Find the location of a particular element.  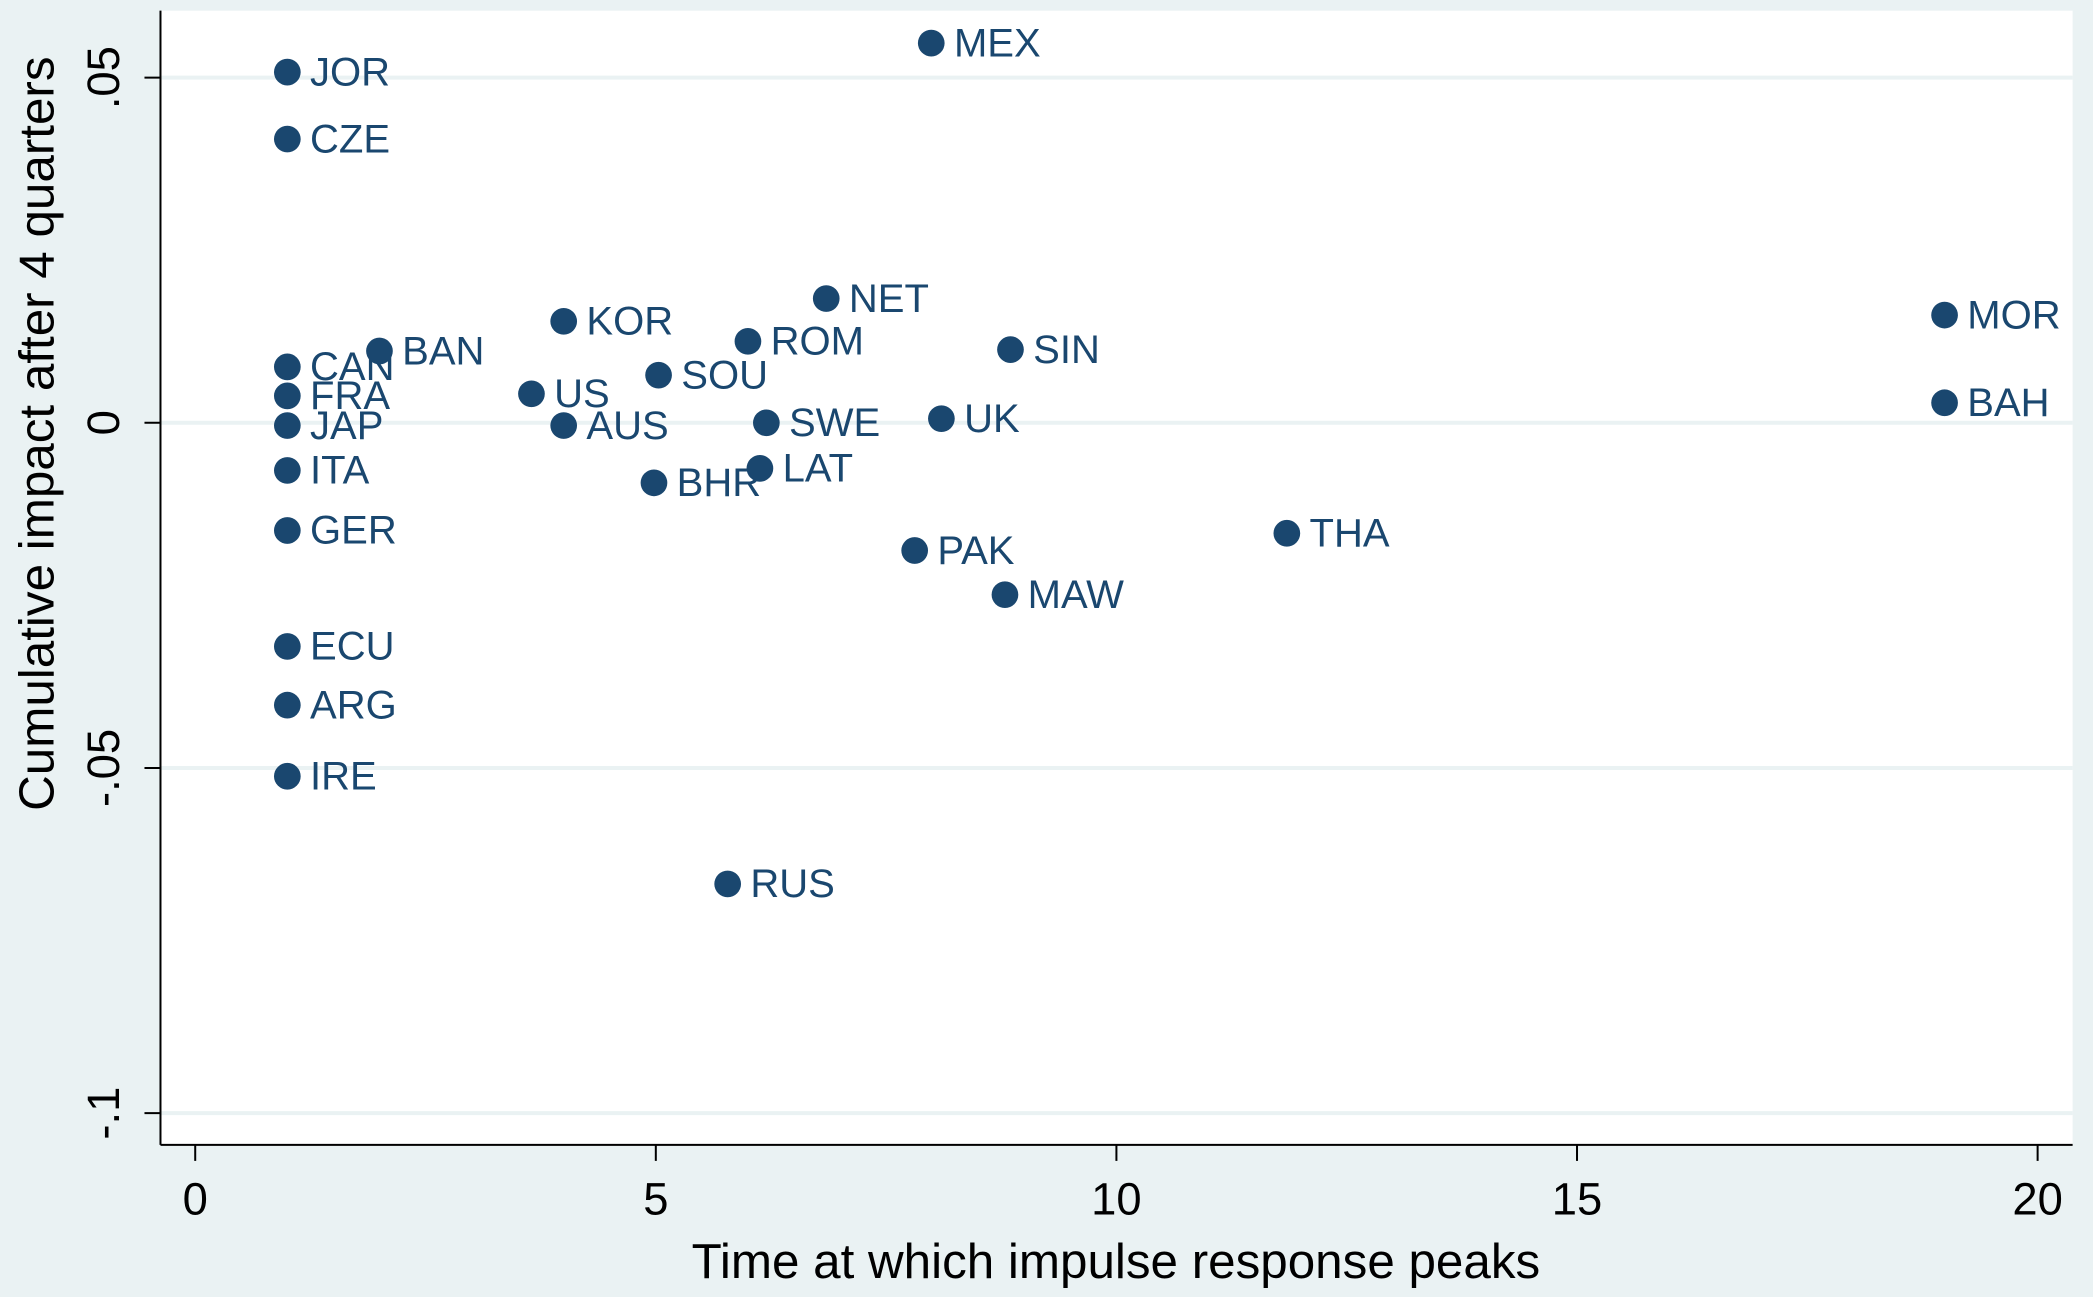

point-label: MOR is located at coordinates (2013, 315).